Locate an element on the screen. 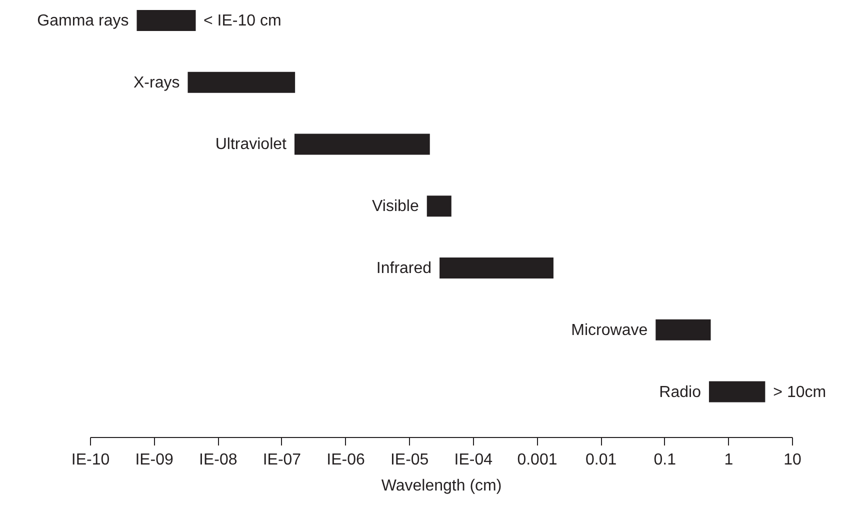  x-tick-label: IE-04 is located at coordinates (473, 460).